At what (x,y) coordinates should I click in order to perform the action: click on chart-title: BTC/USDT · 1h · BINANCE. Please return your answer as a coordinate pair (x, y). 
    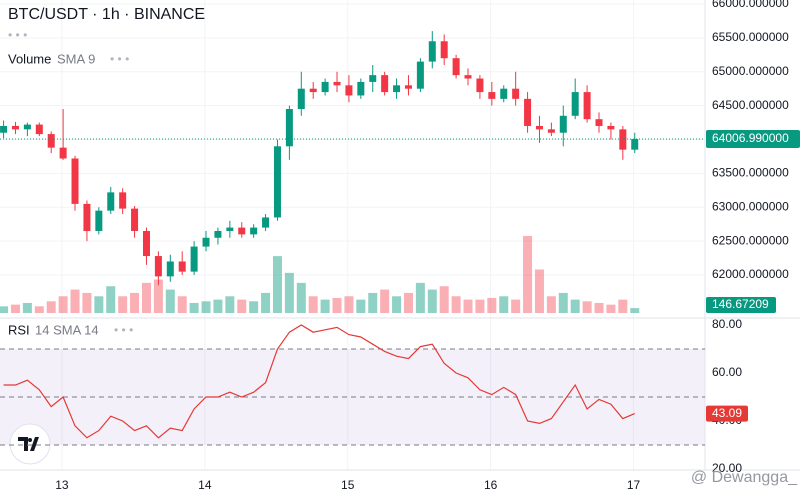
    Looking at the image, I should click on (106, 14).